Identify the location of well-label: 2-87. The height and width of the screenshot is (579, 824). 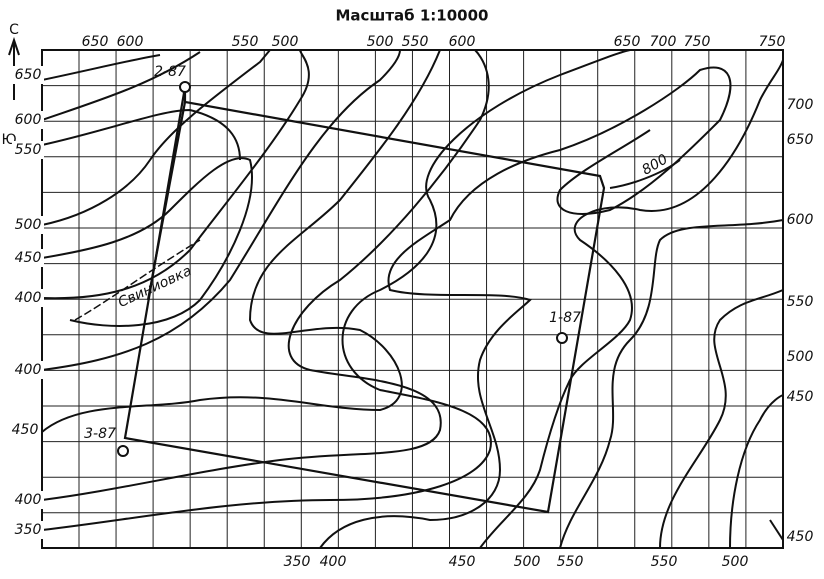
(170, 72).